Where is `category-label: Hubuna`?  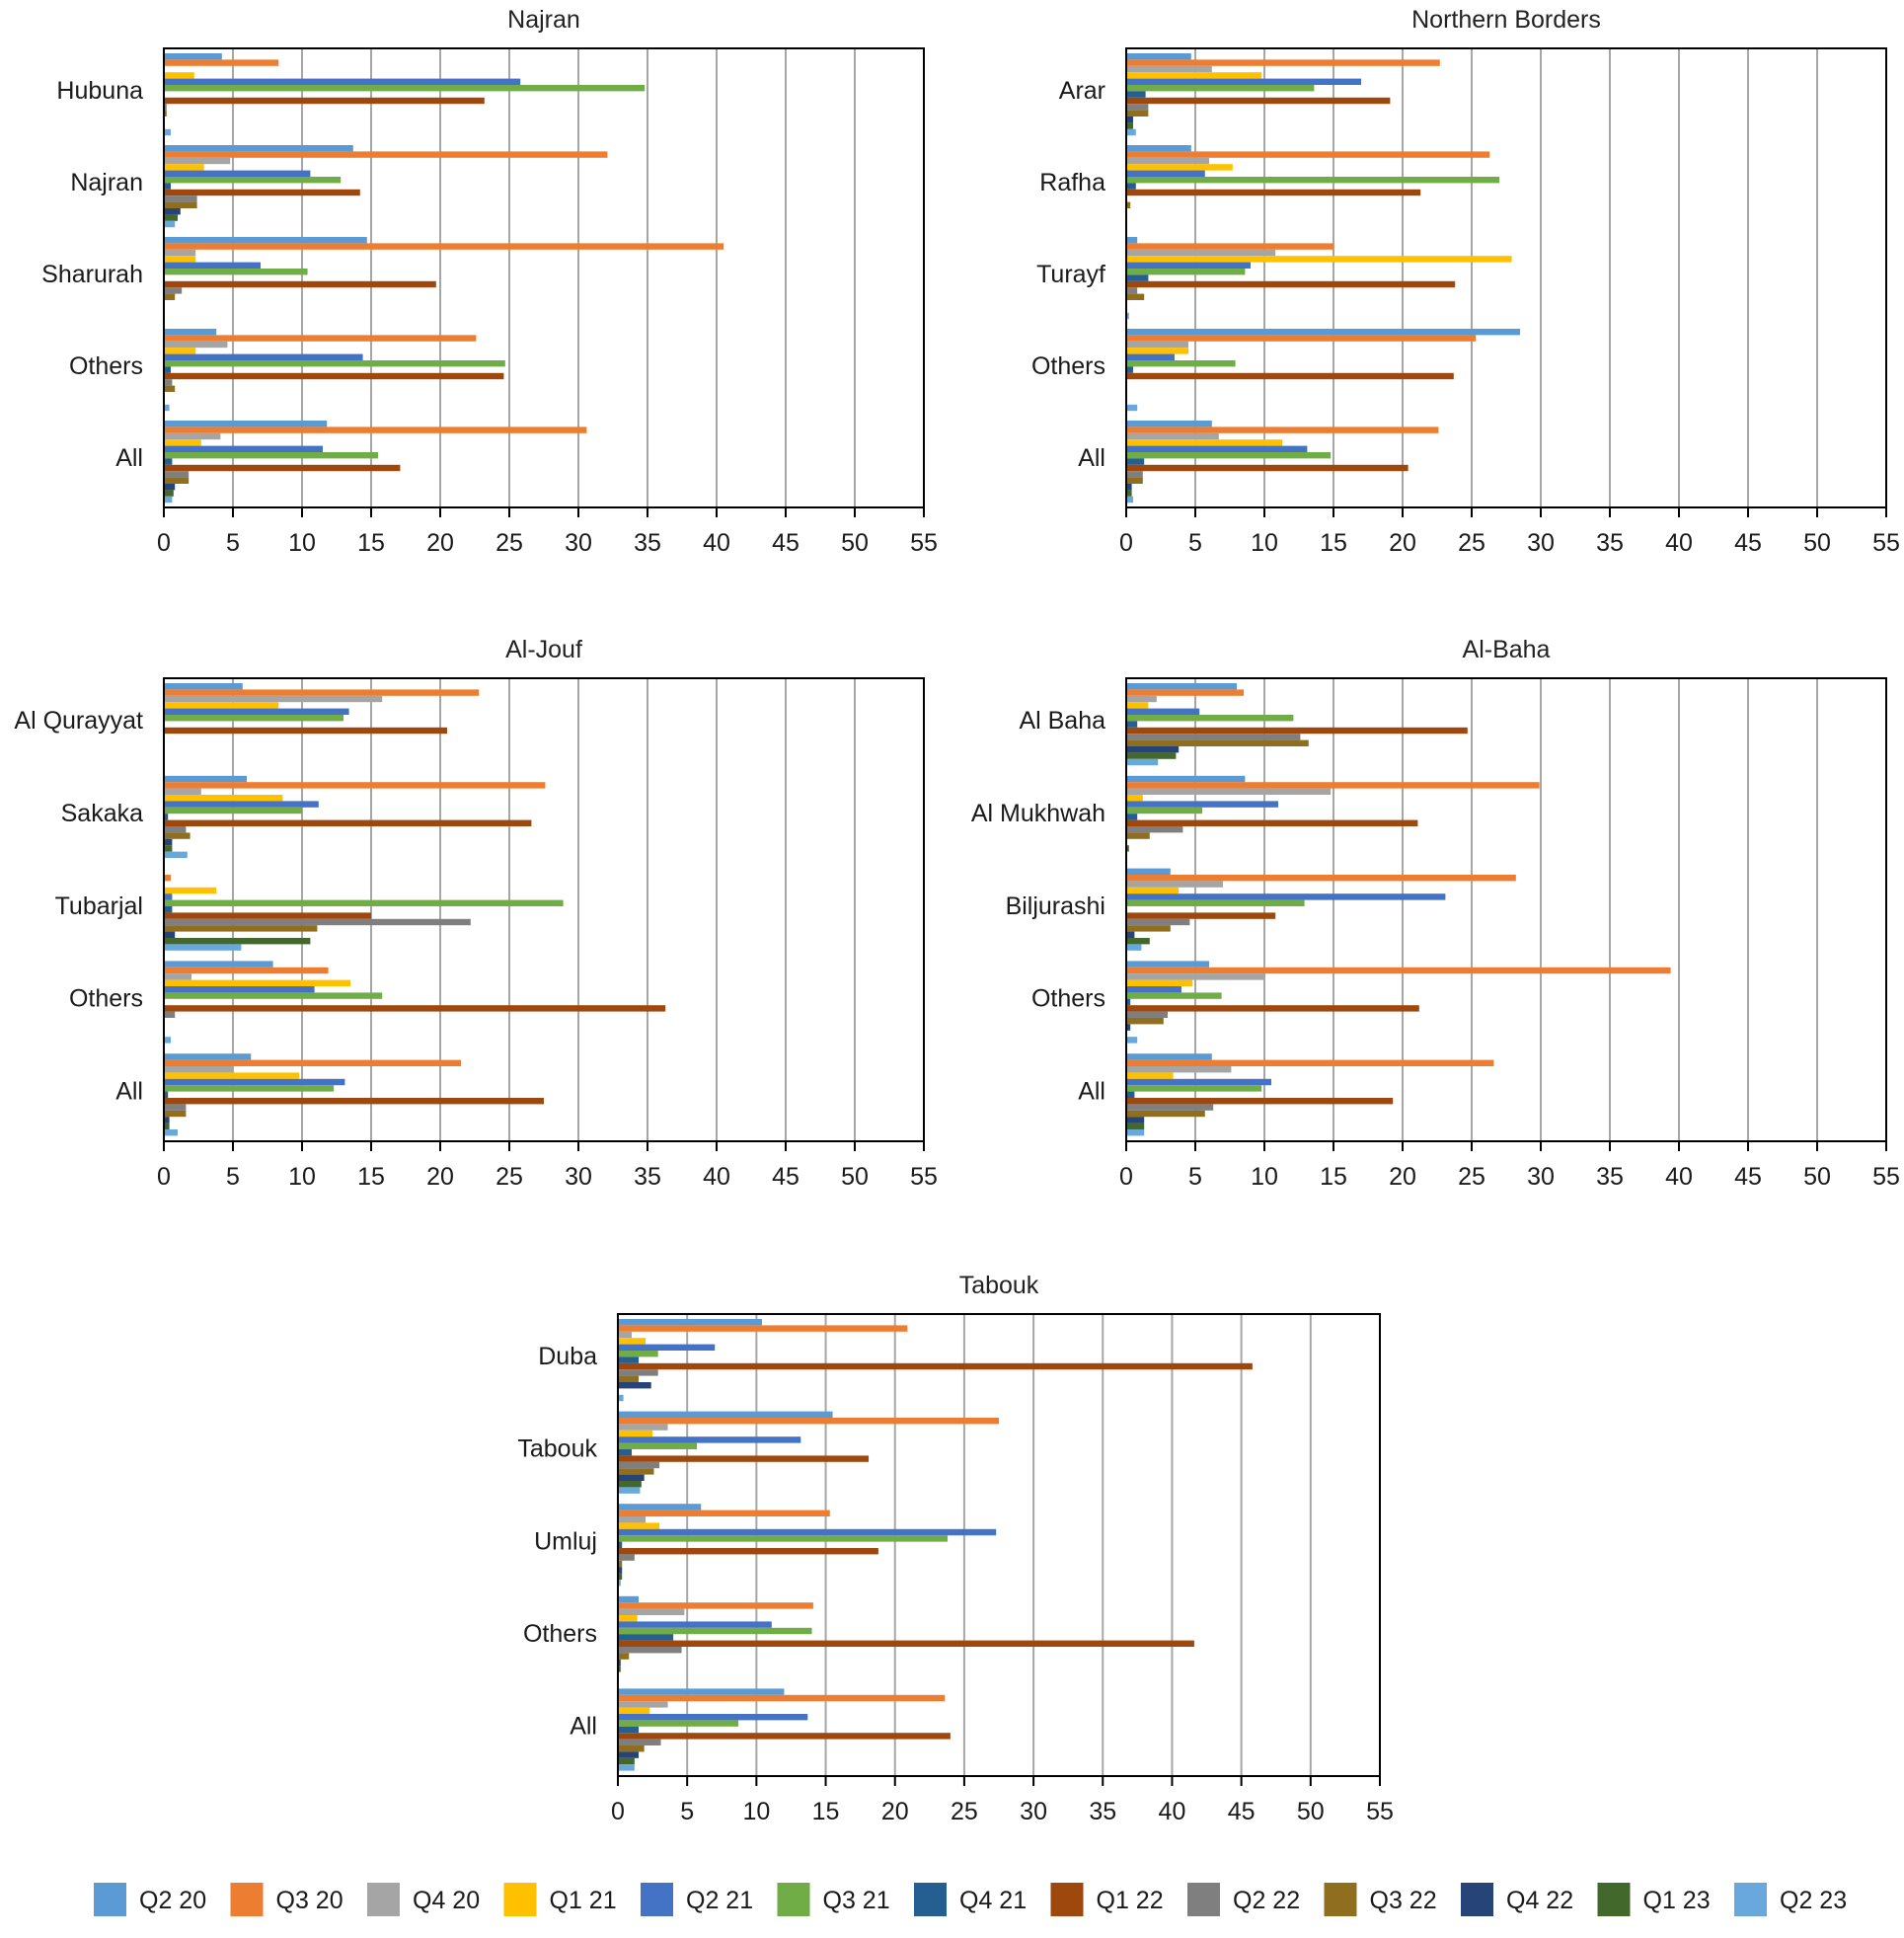 category-label: Hubuna is located at coordinates (99, 91).